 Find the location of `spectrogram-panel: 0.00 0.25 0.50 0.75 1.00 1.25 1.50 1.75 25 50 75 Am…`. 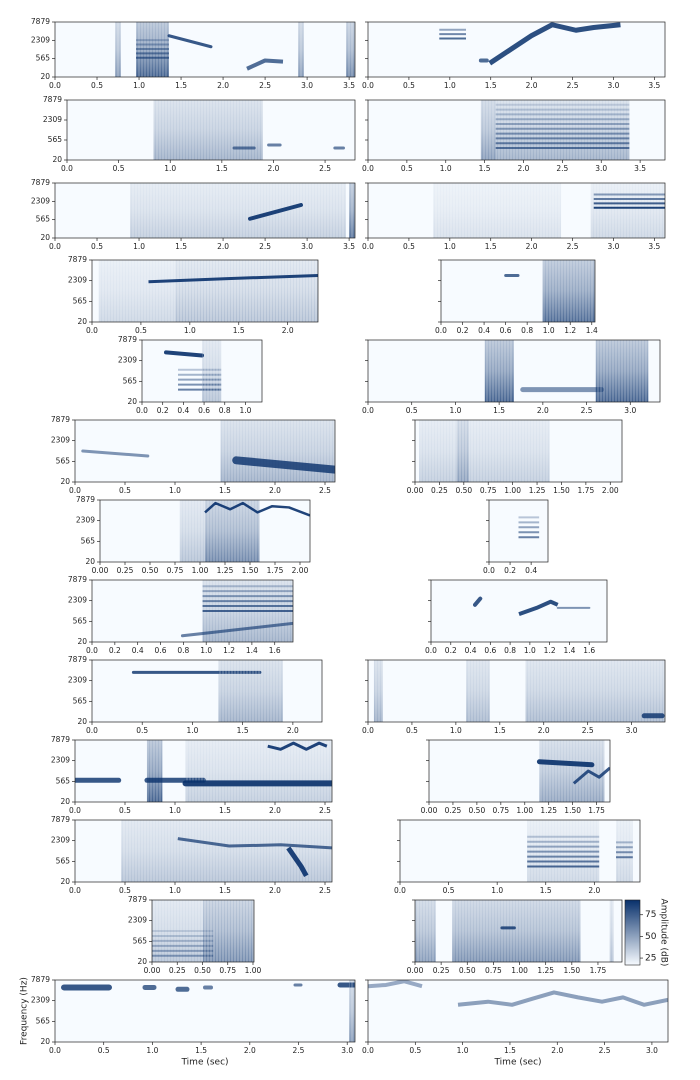

spectrogram-panel: 0.00 0.25 0.50 0.75 1.00 1.25 1.50 1.75 25 50 75 Am… is located at coordinates (538, 937).